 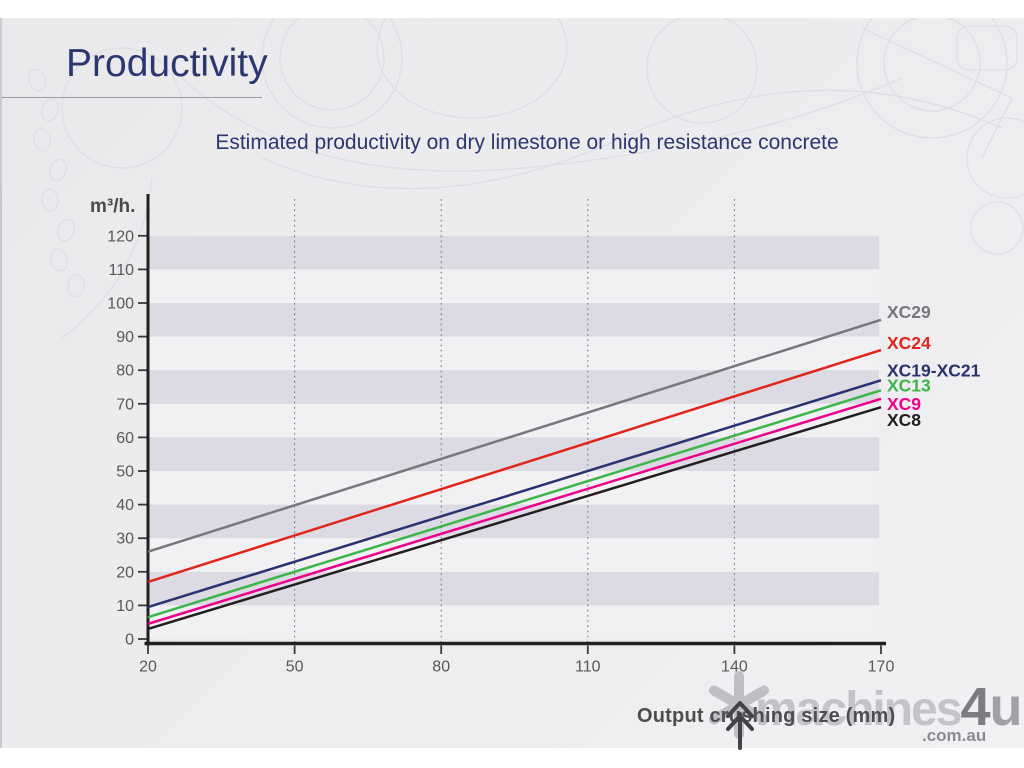 I want to click on watermark-4: 4, so click(x=975, y=707).